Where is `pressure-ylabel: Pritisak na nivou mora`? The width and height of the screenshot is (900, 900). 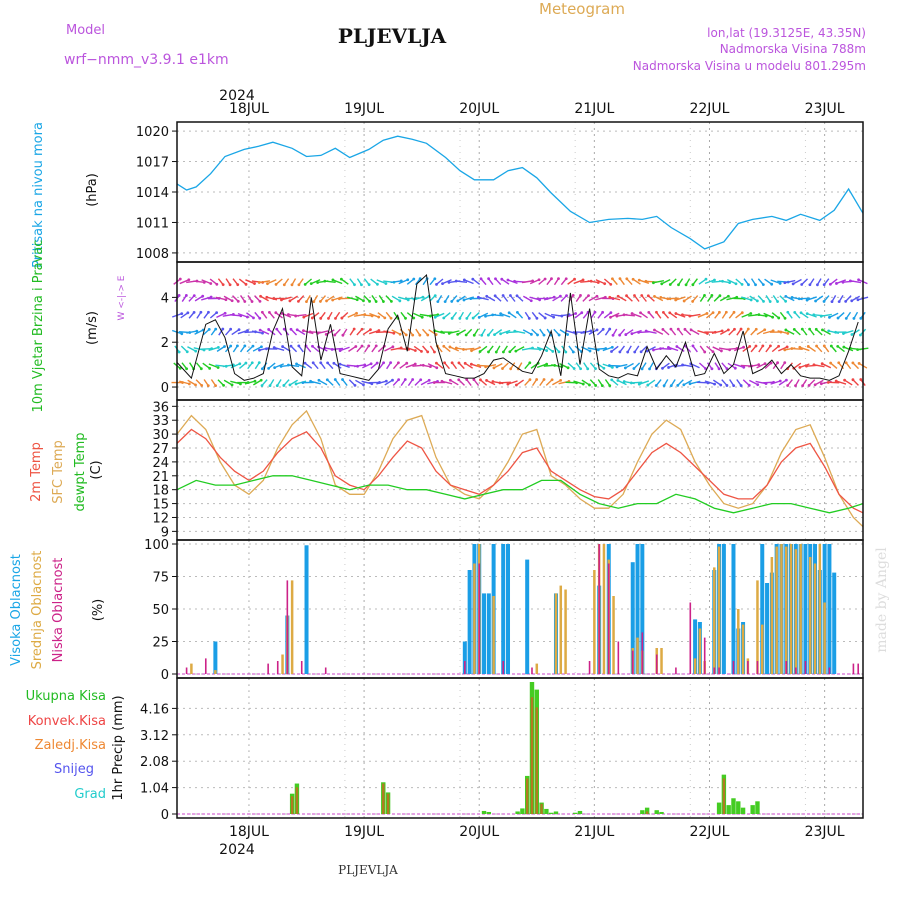 pressure-ylabel: Pritisak na nivou mora is located at coordinates (38, 195).